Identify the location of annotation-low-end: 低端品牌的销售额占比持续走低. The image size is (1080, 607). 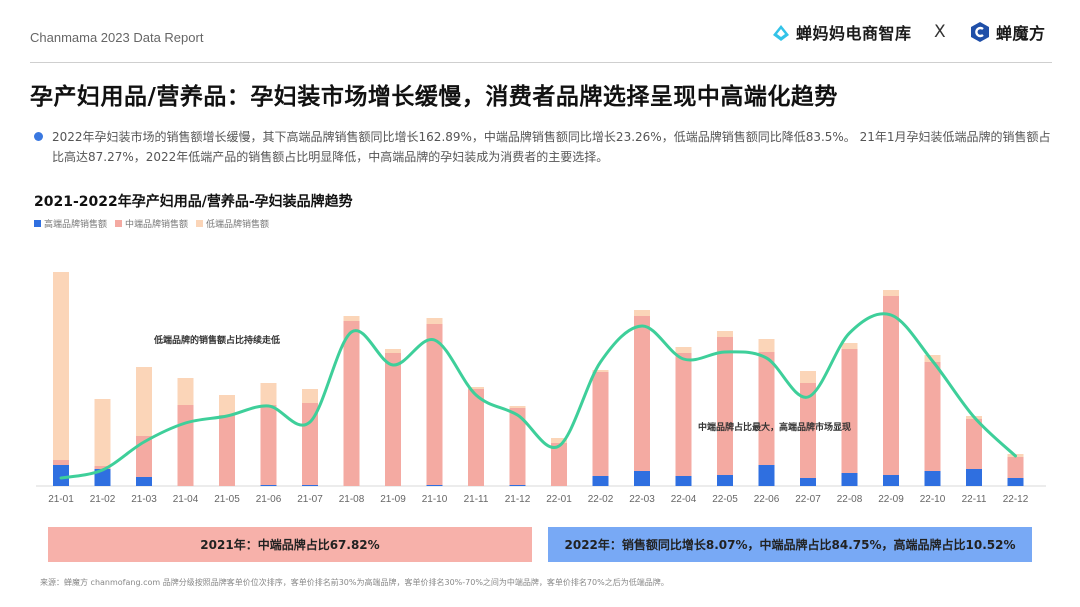
(217, 341).